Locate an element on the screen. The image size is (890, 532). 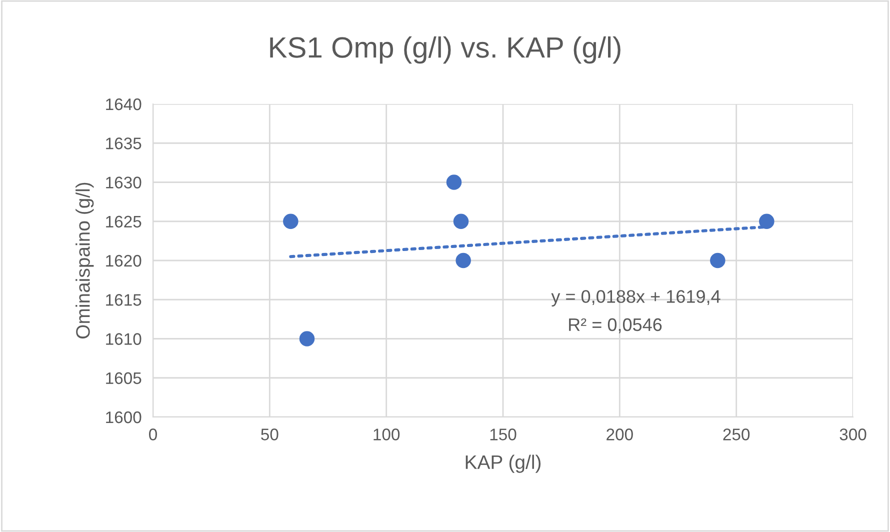
y-tick-label: 1615 is located at coordinates (124, 300).